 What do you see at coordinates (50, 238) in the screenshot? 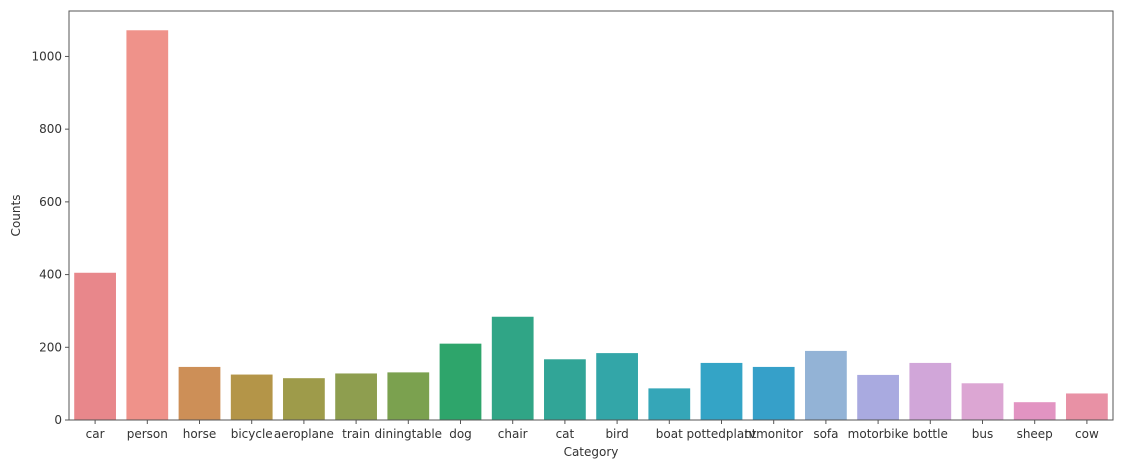
I see `y-axis: 0 200 400 600 800 1000` at bounding box center [50, 238].